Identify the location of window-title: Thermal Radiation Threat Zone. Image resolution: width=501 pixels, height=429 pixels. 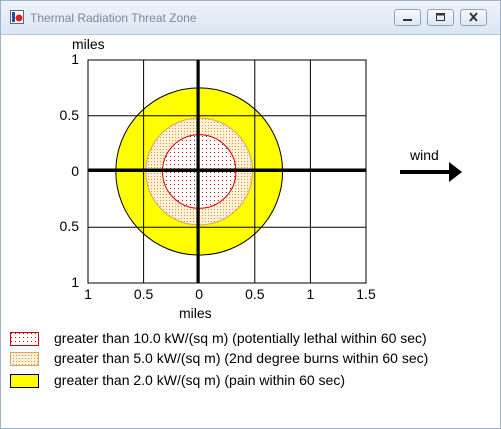
(113, 18).